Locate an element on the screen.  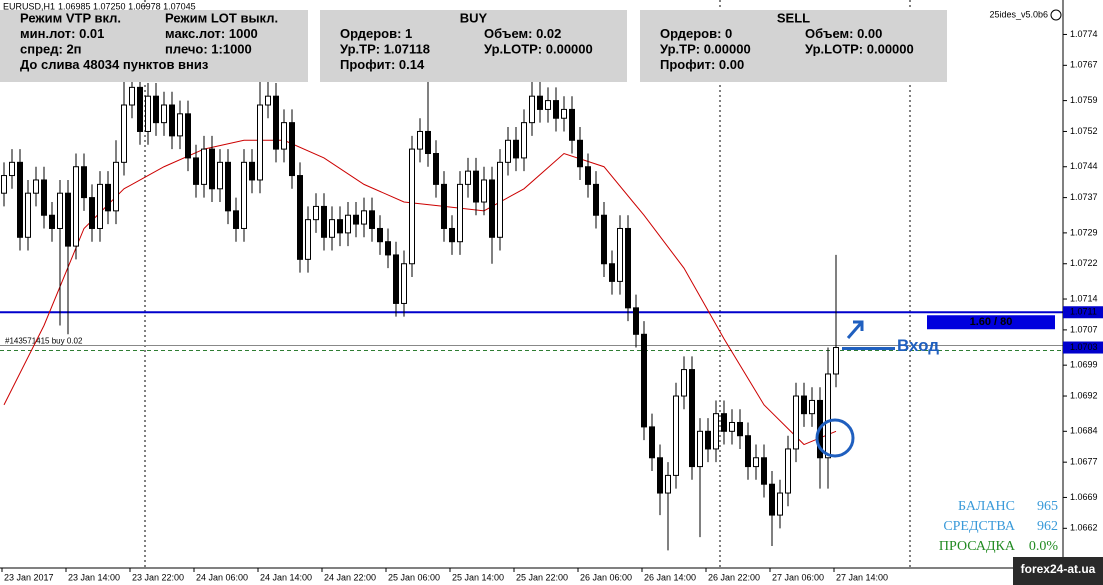
panel-text: Ур.TP: 1.07118 is located at coordinates (385, 48).